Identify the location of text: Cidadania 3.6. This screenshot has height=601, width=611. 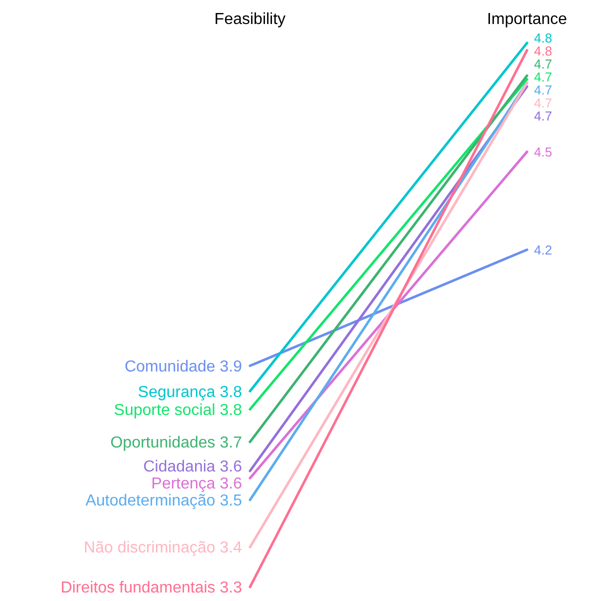
(192, 467).